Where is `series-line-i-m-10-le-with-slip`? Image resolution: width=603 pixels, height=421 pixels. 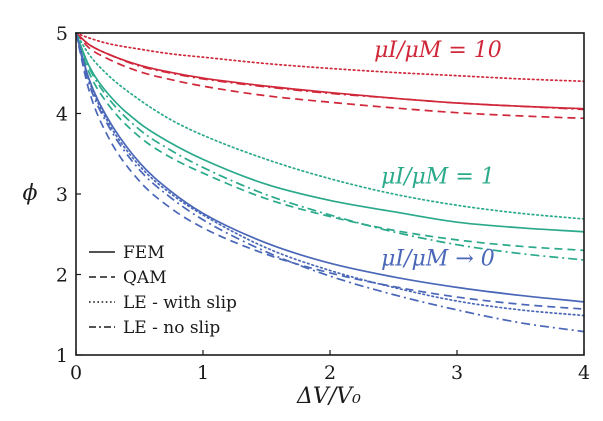 series-line-i-m-10-le-with-slip is located at coordinates (330, 57).